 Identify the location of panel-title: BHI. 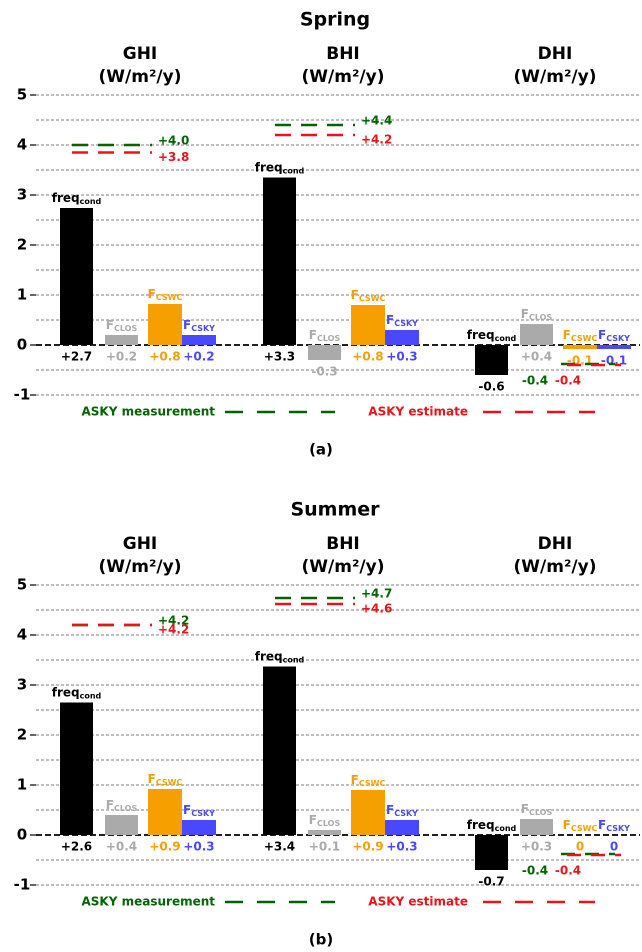
(343, 544).